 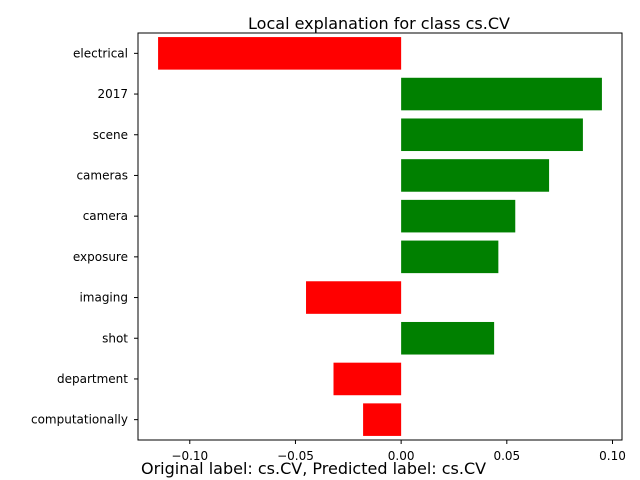 I want to click on y-tick-label: department, so click(x=92, y=379).